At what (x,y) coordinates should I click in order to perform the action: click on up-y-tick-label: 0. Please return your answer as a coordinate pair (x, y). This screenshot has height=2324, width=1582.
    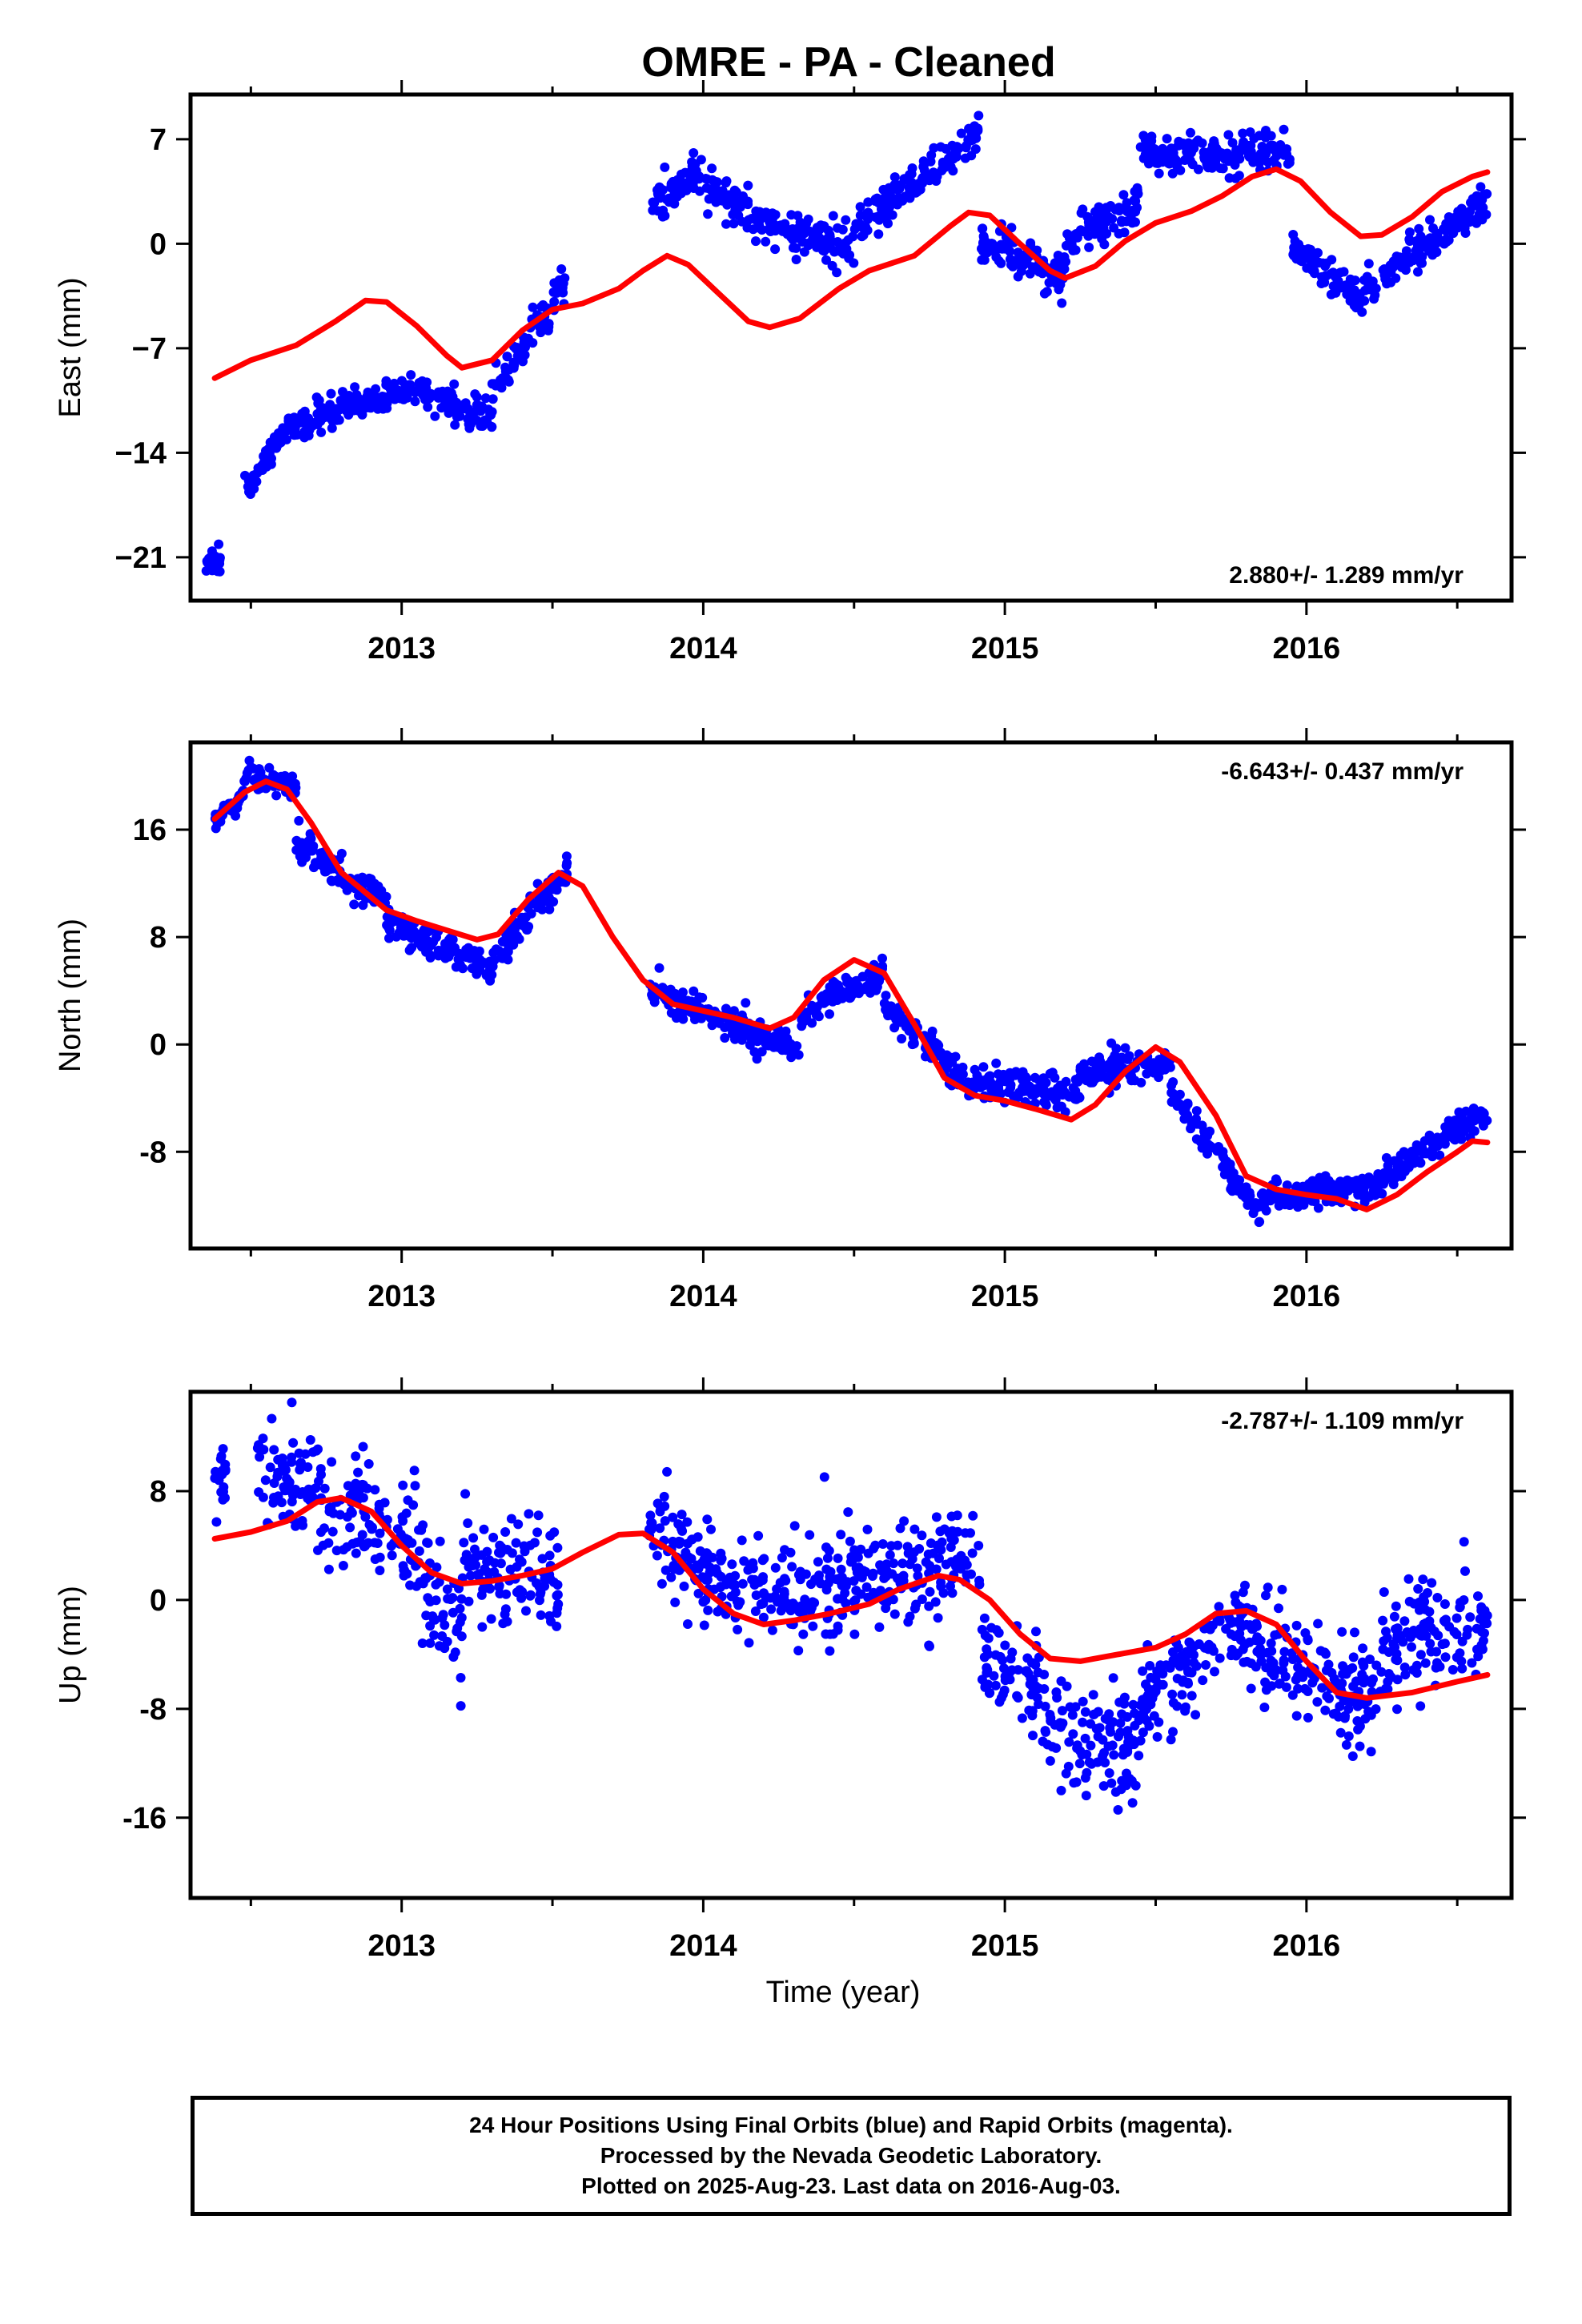
    Looking at the image, I should click on (158, 1601).